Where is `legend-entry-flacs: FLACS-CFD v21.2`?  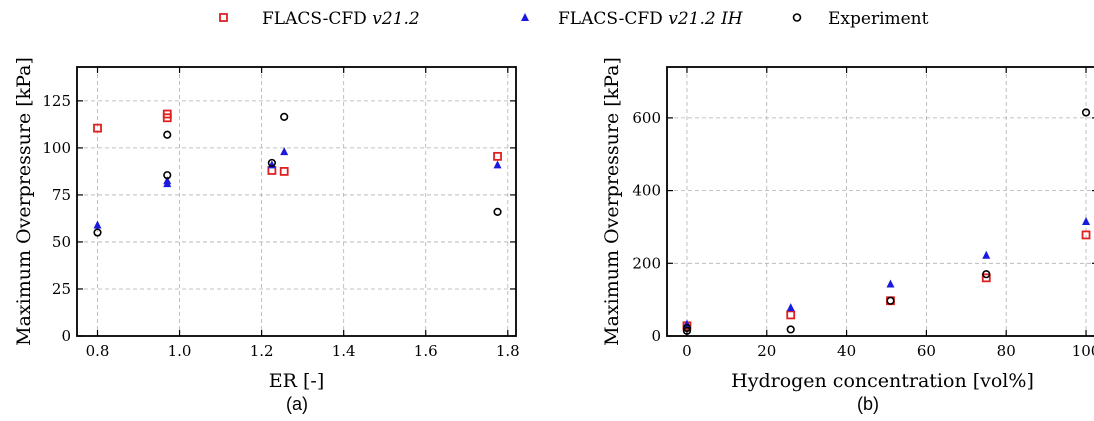
legend-entry-flacs: FLACS-CFD v21.2 is located at coordinates (319, 19).